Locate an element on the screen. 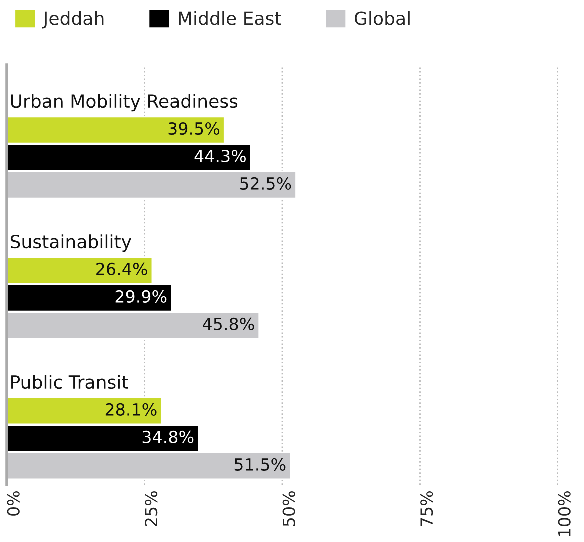 This screenshot has width=584, height=542. data-label: 26.4% is located at coordinates (122, 269).